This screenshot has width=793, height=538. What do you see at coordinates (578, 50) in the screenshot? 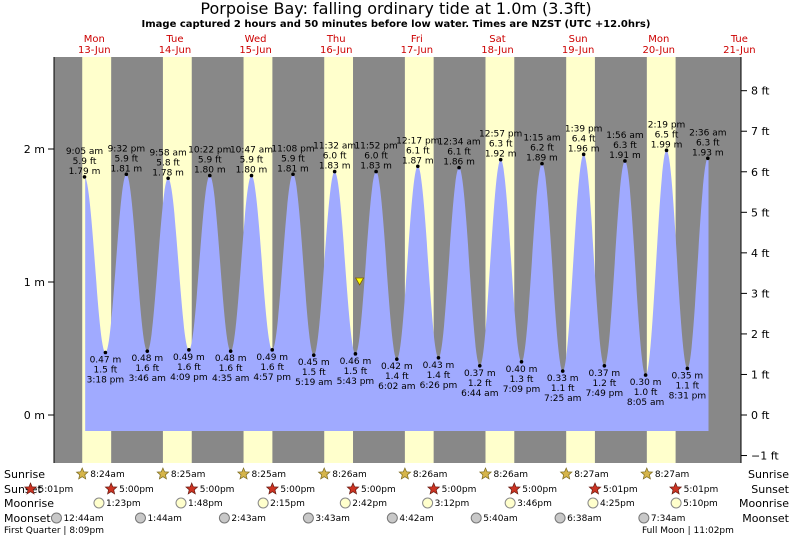
I see `day-date-label: 19-Jun` at bounding box center [578, 50].